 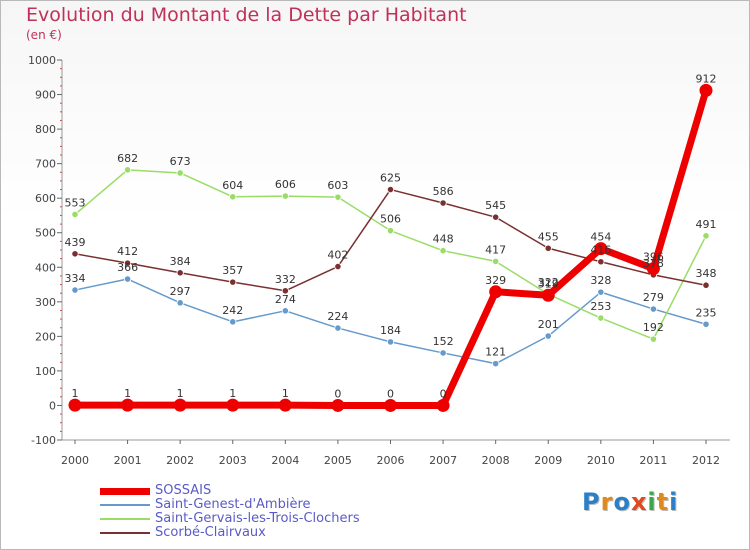 What do you see at coordinates (230, 533) in the screenshot?
I see `legend-item: Scorbé-Clairvaux` at bounding box center [230, 533].